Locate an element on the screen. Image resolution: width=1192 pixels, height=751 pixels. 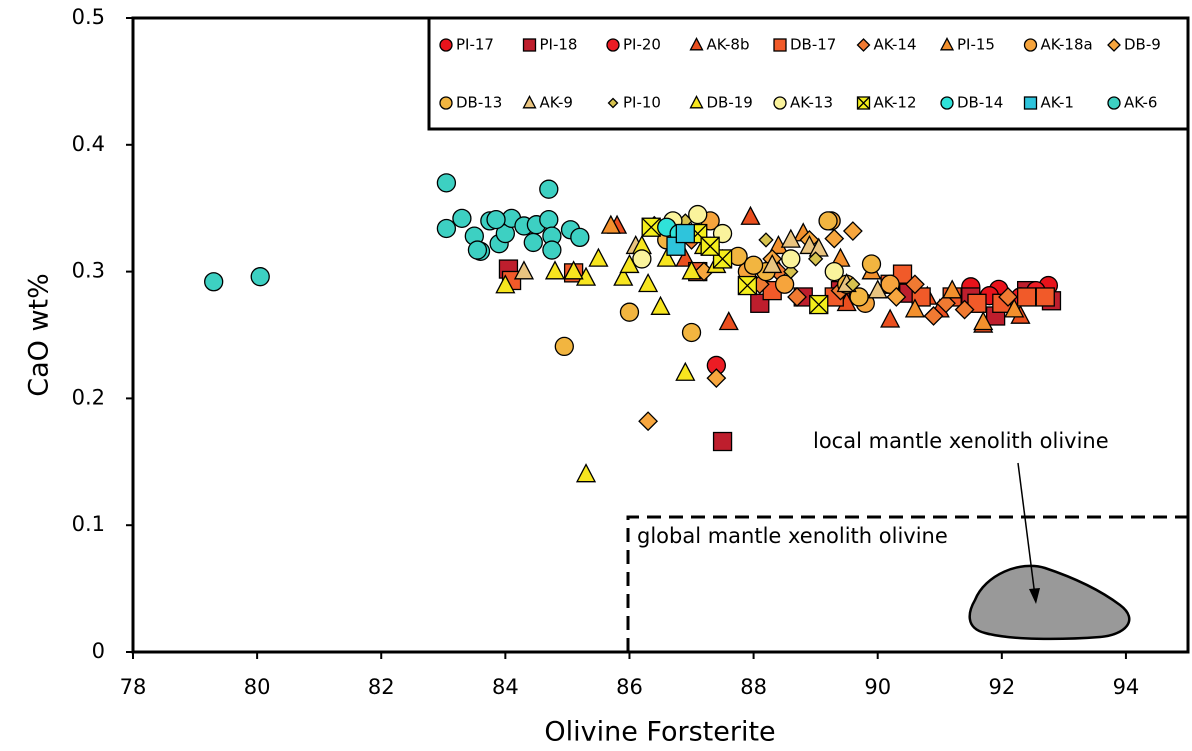
legend-label: DB-14 is located at coordinates (980, 103).